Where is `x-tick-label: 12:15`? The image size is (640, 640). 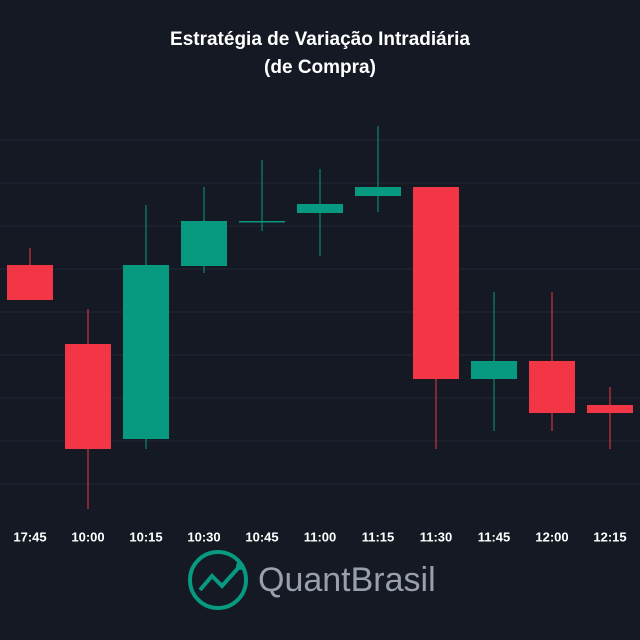 x-tick-label: 12:15 is located at coordinates (609, 536).